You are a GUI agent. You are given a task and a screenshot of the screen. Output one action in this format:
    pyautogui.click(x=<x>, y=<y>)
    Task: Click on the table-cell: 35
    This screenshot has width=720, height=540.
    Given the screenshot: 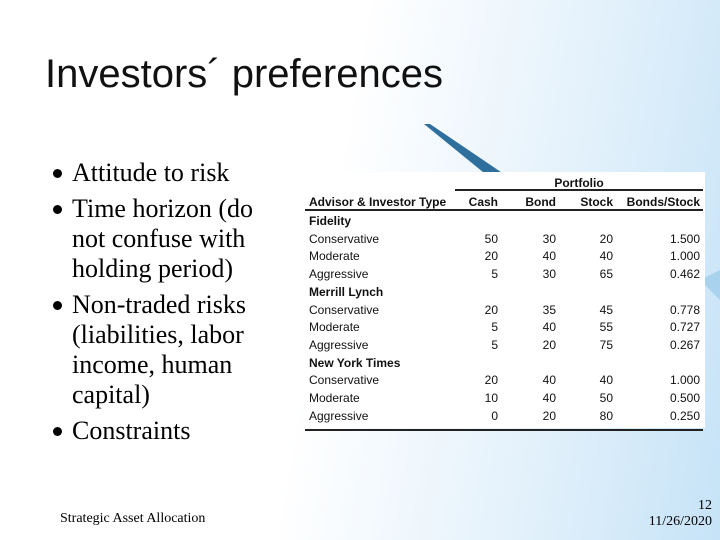 What is the action you would take?
    pyautogui.click(x=549, y=309)
    